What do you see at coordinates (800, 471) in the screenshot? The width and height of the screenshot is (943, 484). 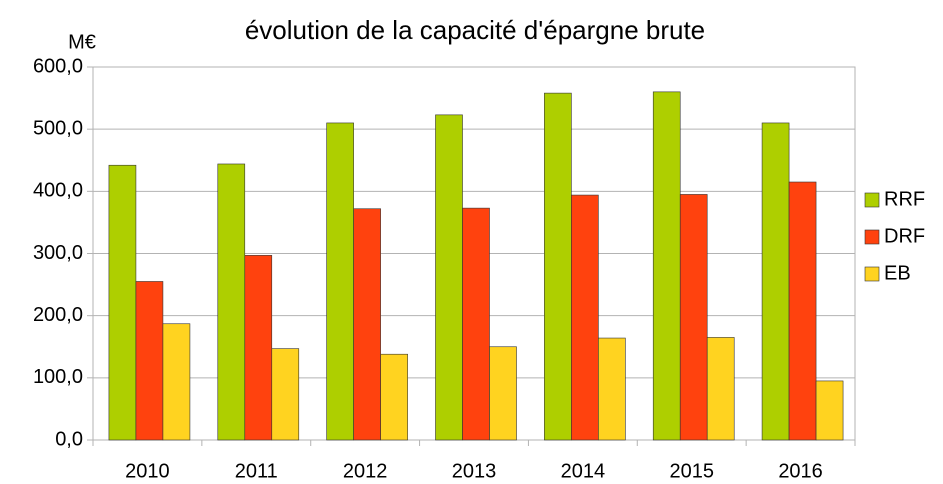 I see `x-tick-label: 2016` at bounding box center [800, 471].